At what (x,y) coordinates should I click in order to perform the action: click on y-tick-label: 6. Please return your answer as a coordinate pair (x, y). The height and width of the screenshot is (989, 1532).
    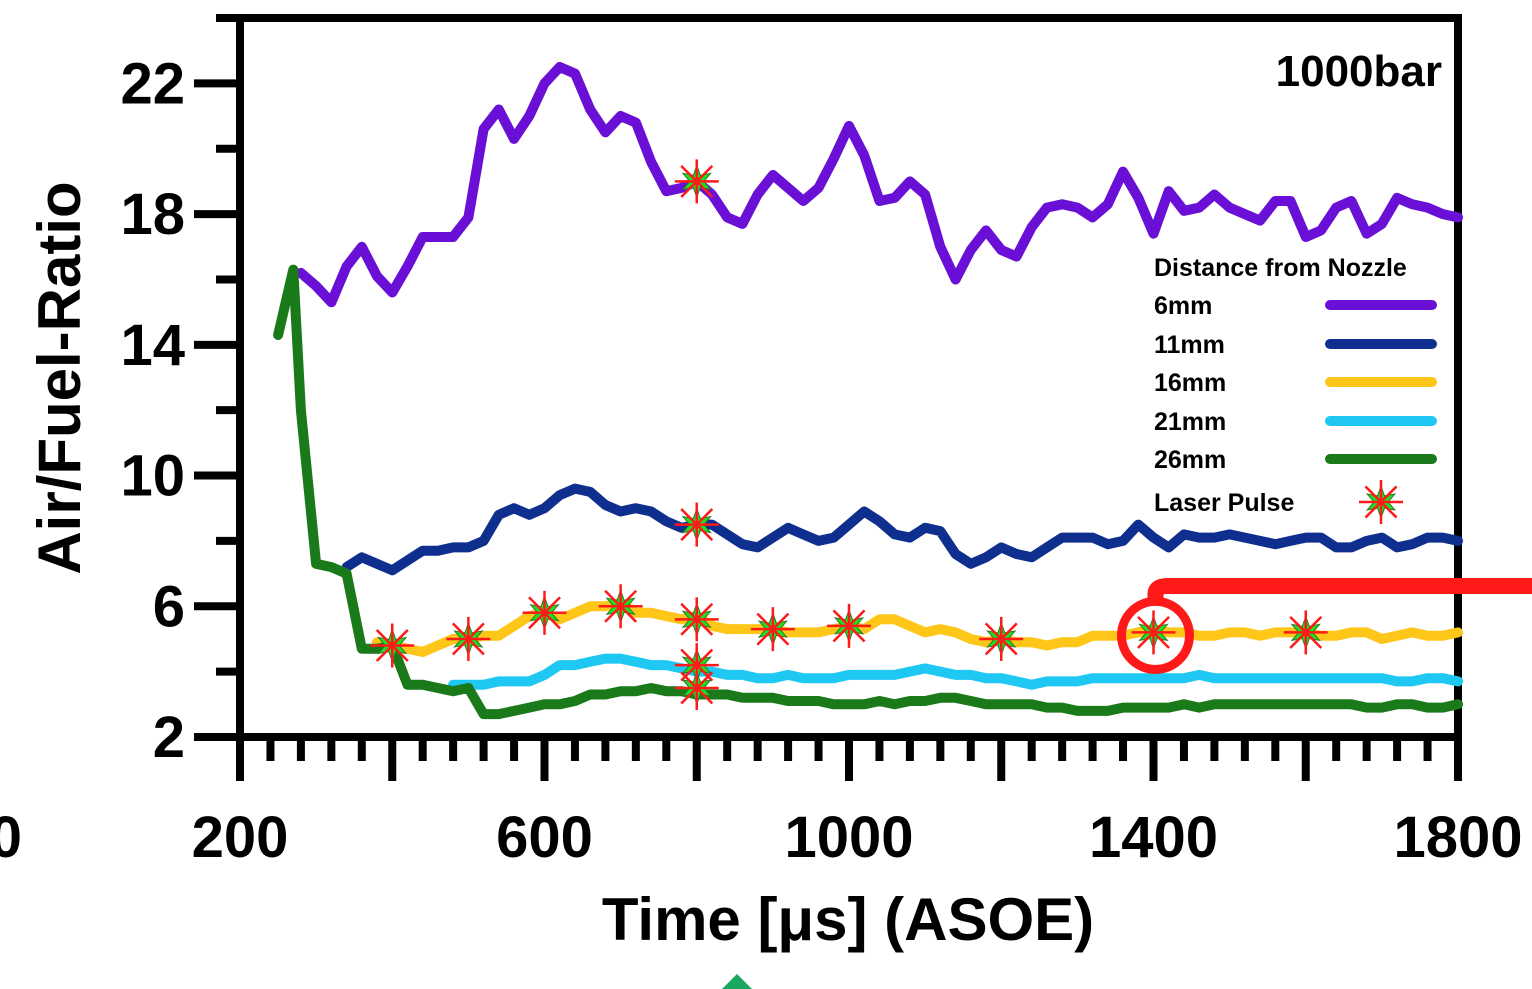
    Looking at the image, I should click on (169, 606).